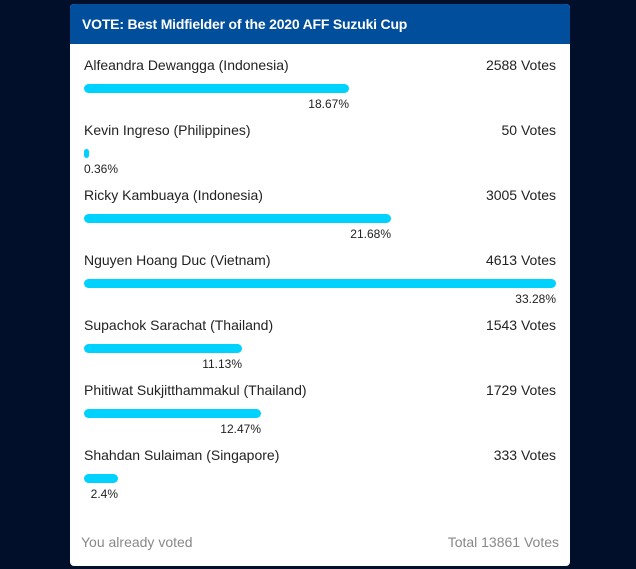 Image resolution: width=636 pixels, height=569 pixels. What do you see at coordinates (320, 293) in the screenshot?
I see `option-result: 33.28%` at bounding box center [320, 293].